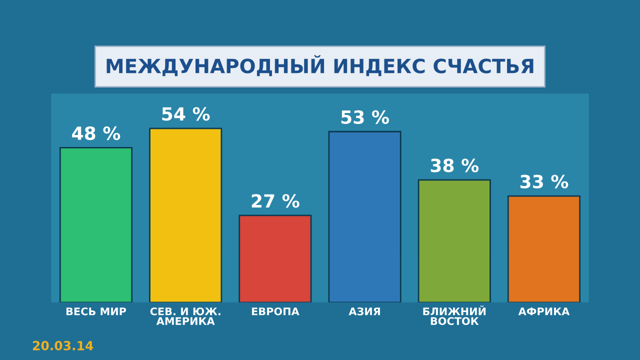  I want to click on x-tick-label: АФРИКА, so click(544, 312).